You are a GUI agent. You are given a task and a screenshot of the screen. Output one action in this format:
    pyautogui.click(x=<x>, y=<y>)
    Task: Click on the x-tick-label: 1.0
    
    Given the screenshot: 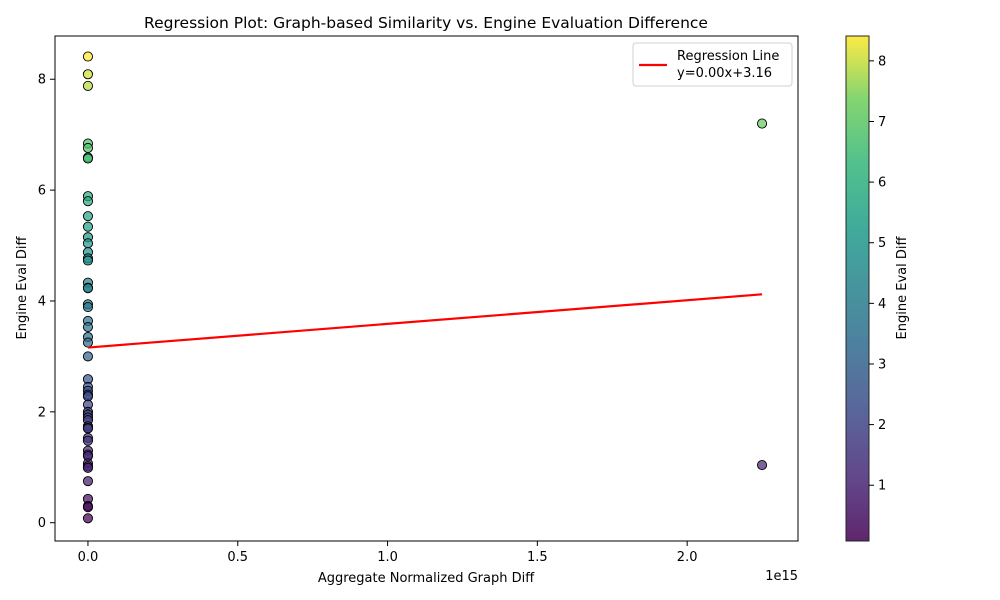 What is the action you would take?
    pyautogui.click(x=387, y=557)
    